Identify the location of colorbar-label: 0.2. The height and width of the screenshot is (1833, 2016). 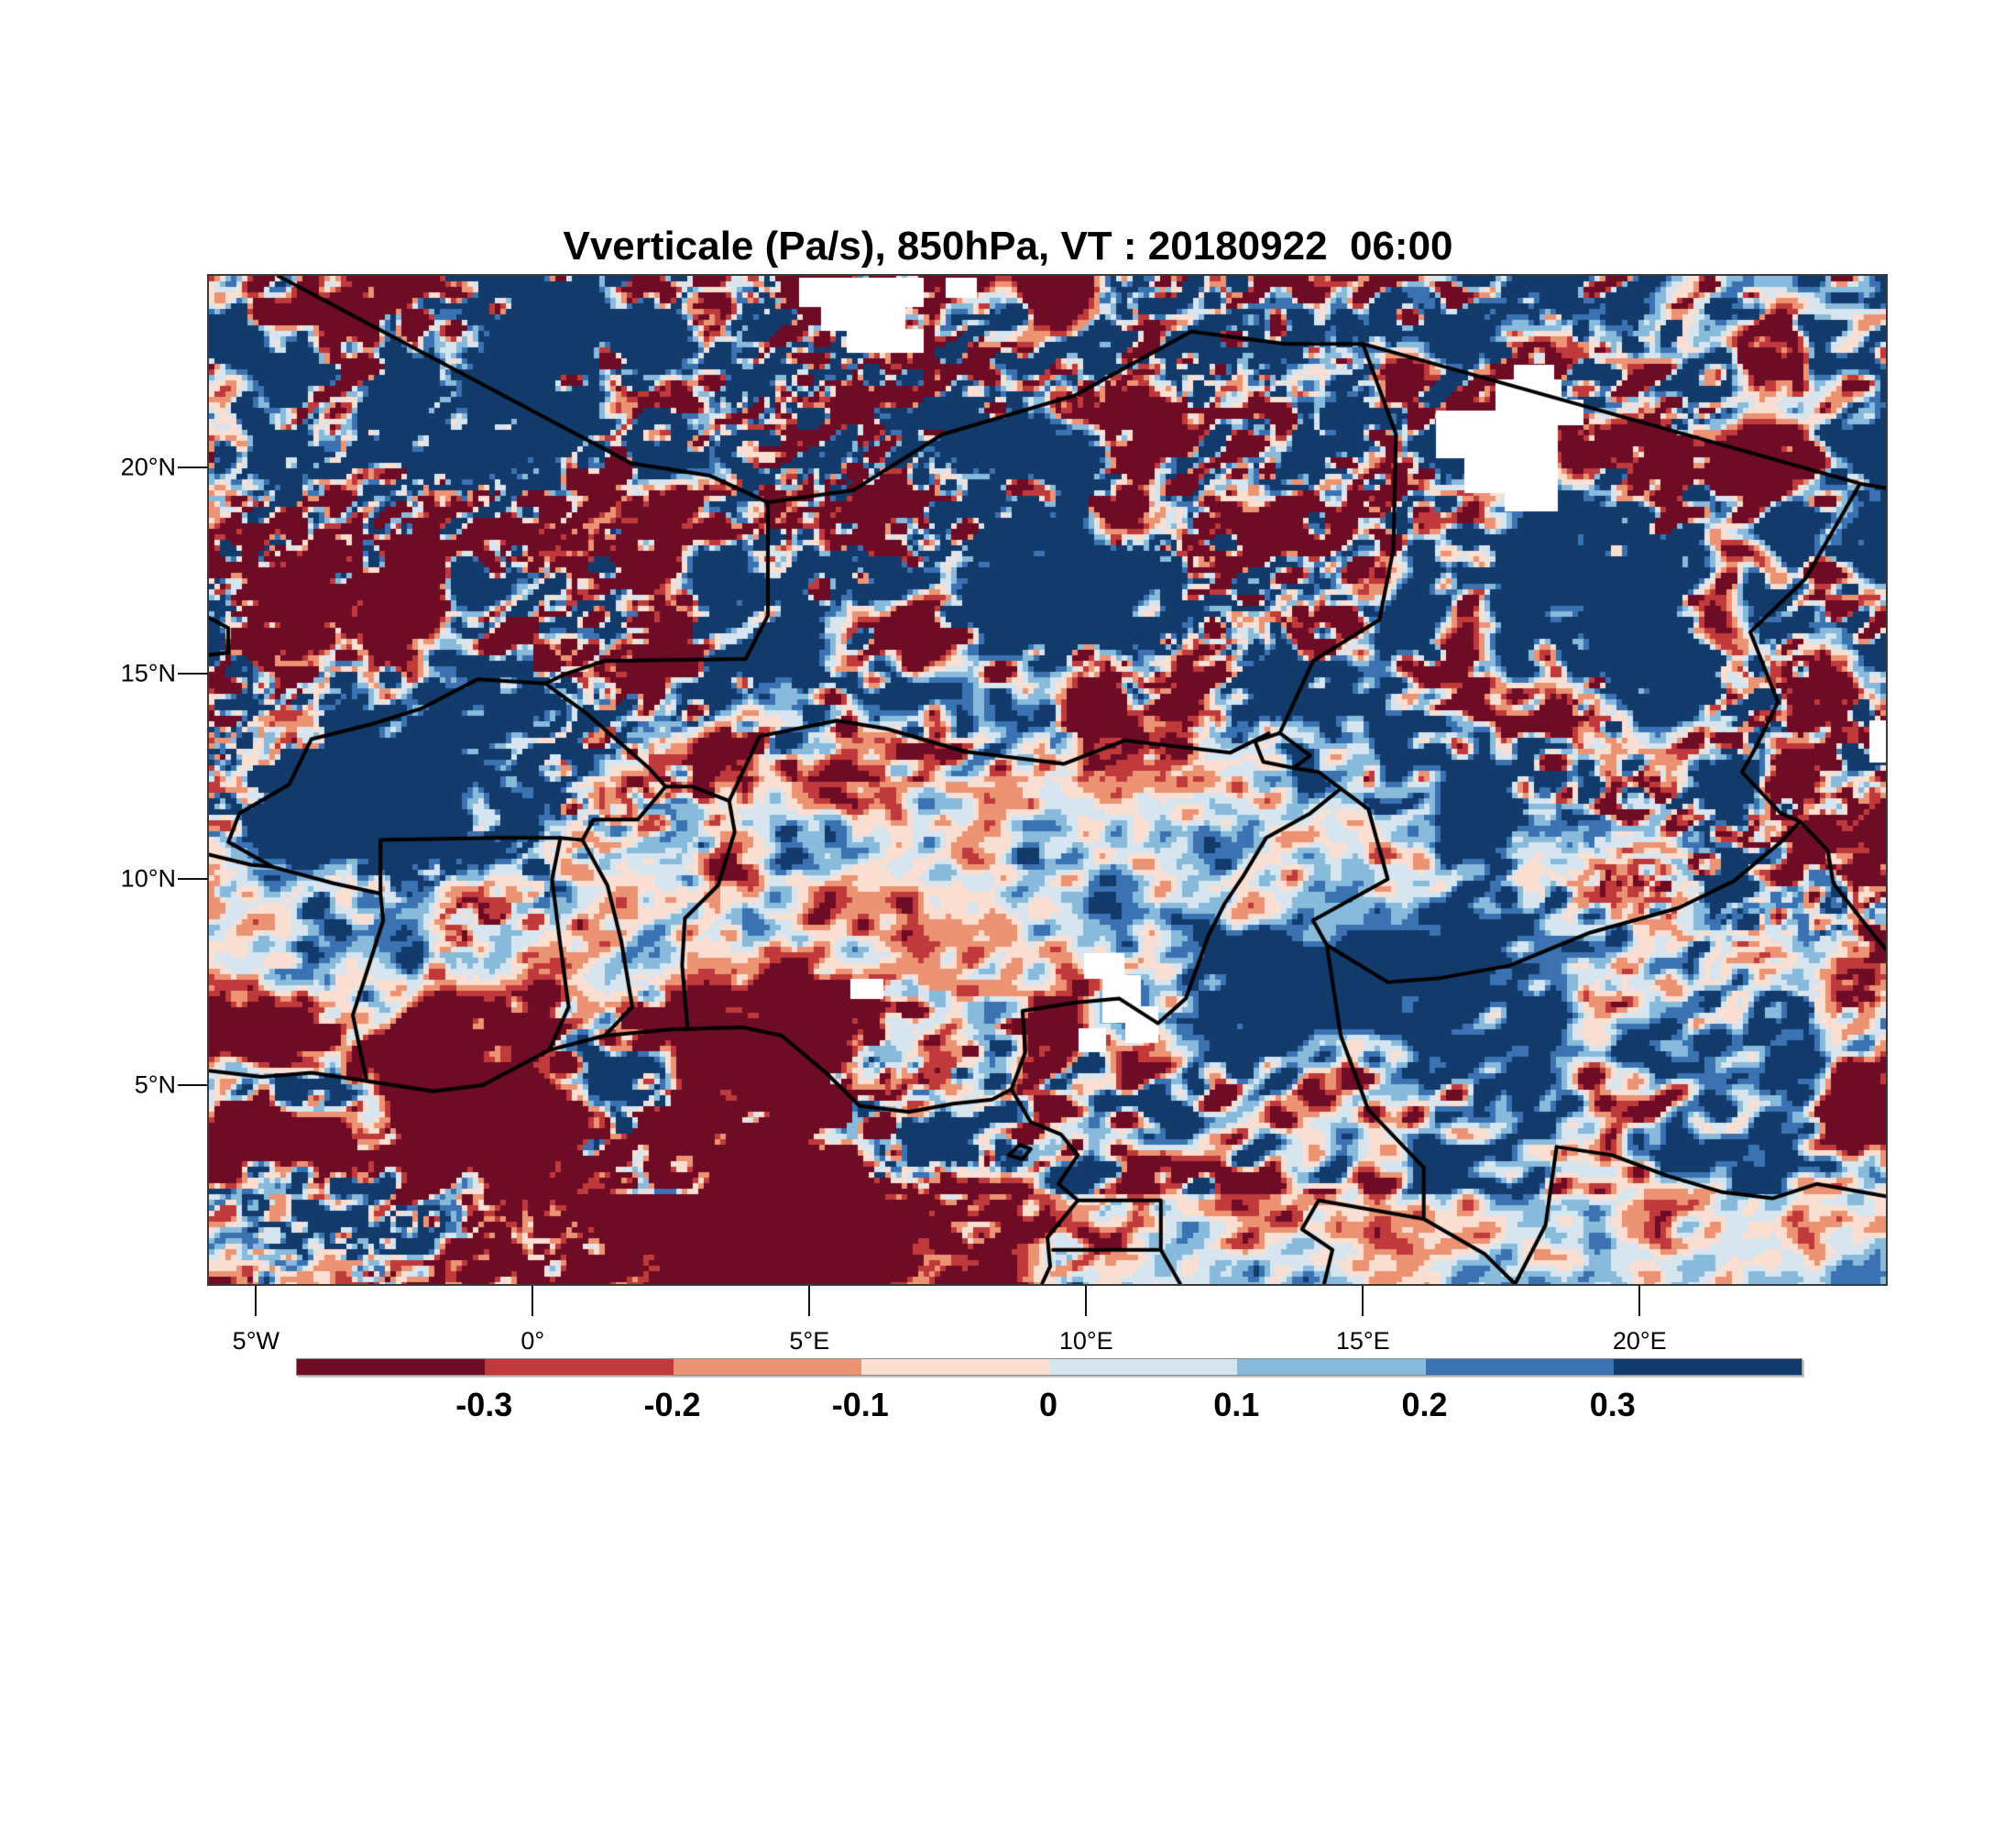
(1424, 1404).